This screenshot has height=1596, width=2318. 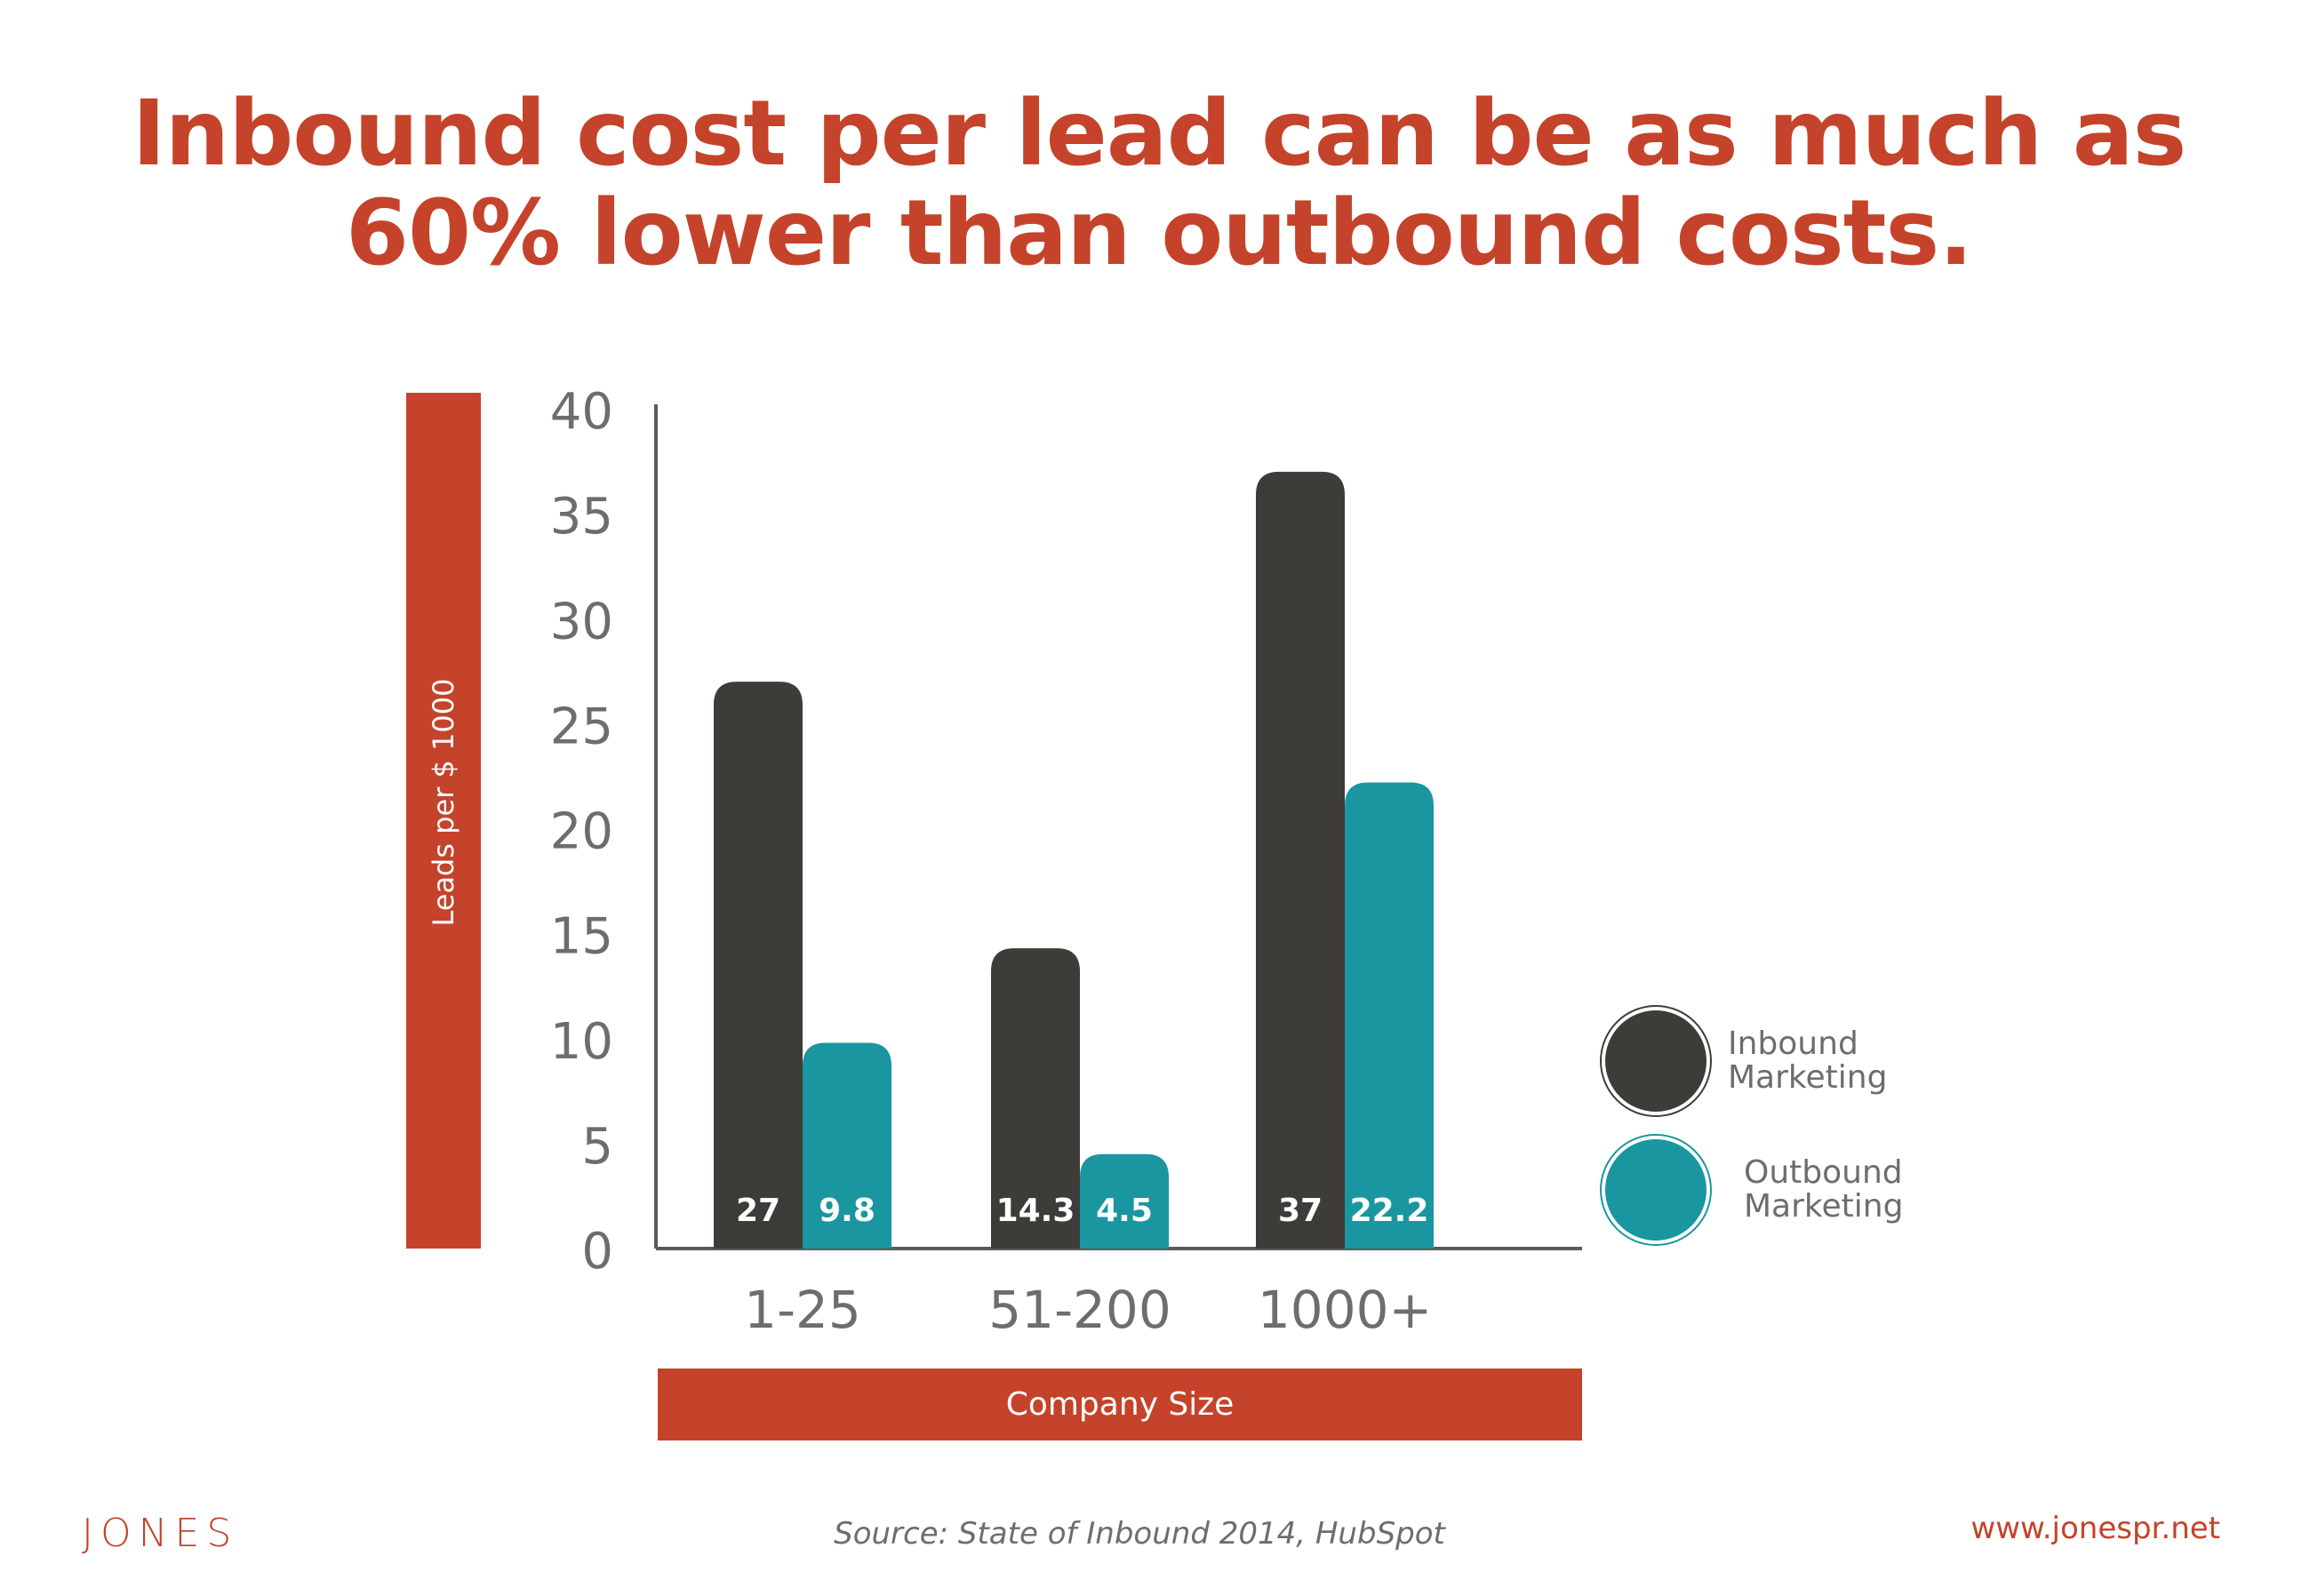 What do you see at coordinates (597, 1147) in the screenshot?
I see `y-tick-label: 5` at bounding box center [597, 1147].